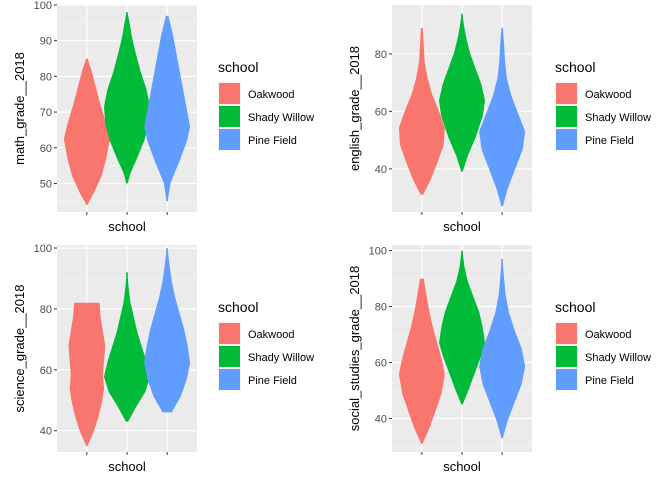  I want to click on y-axis-title: social_studies_grade__2018, so click(354, 349).